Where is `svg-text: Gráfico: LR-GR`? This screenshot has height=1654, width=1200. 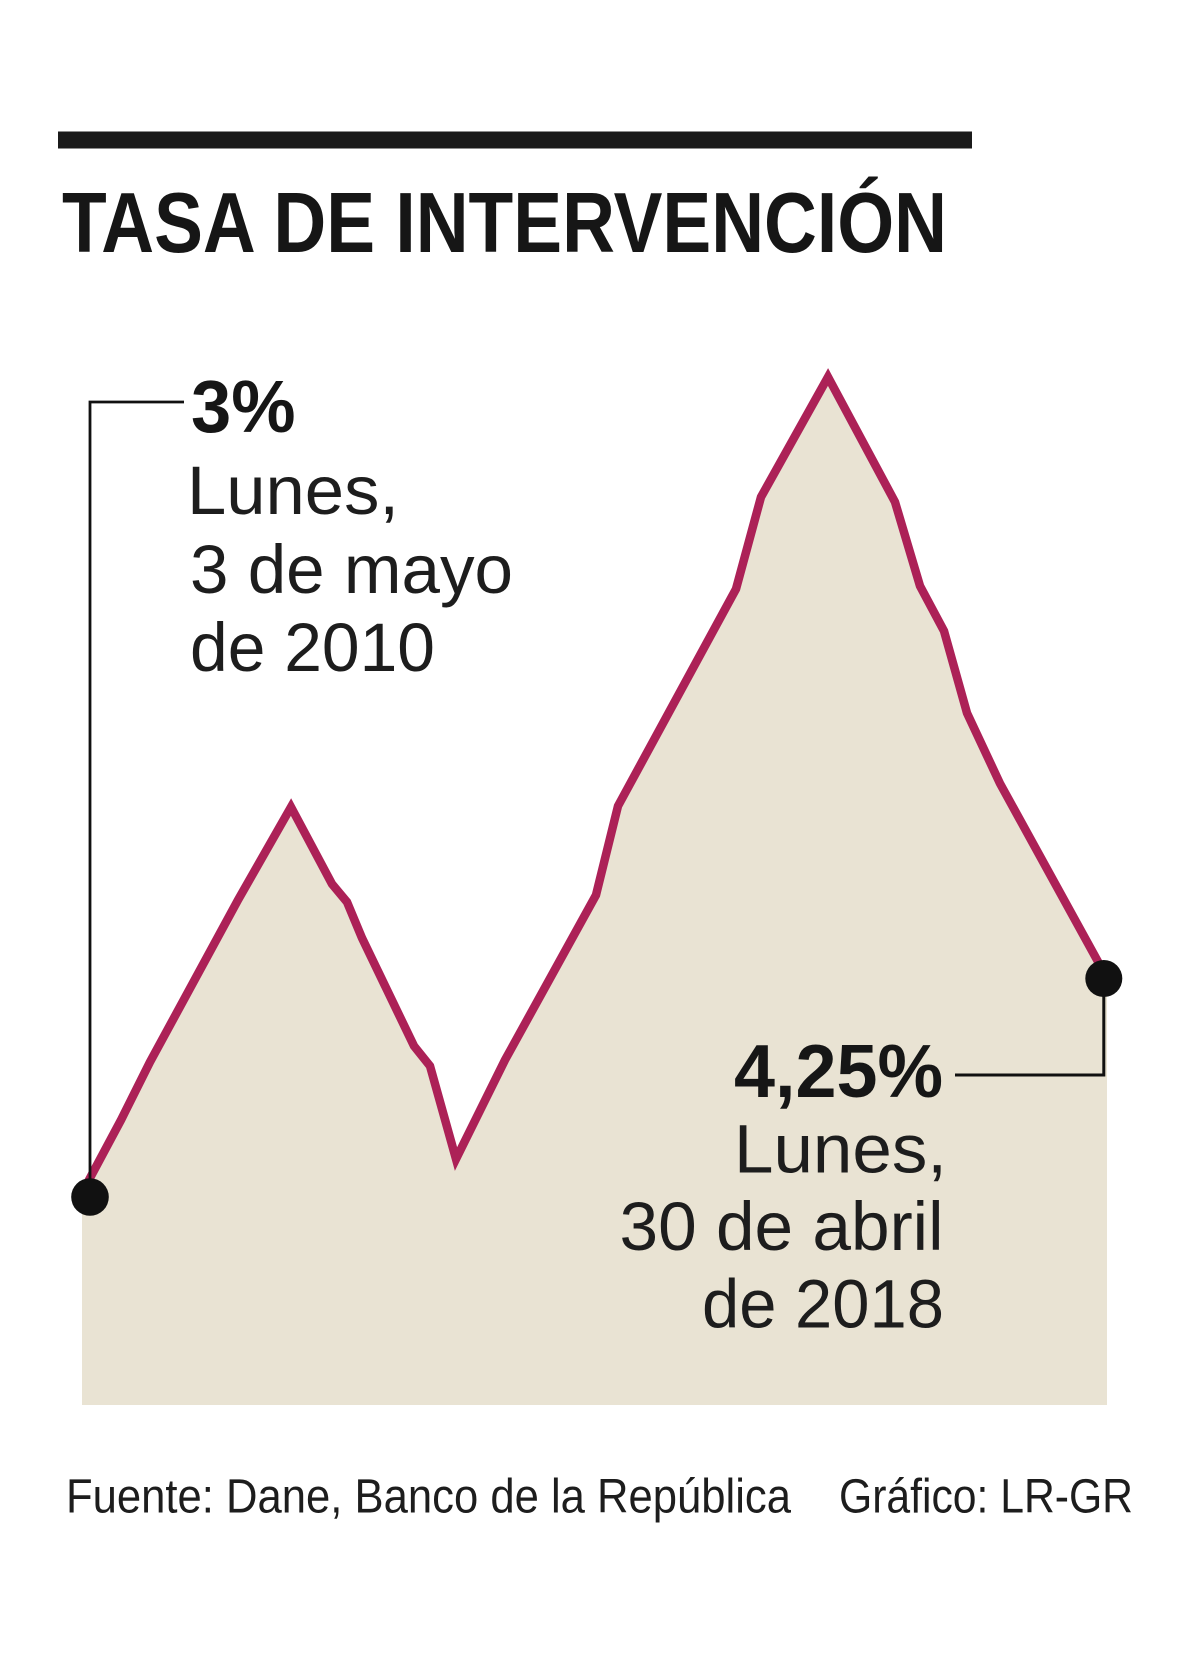
svg-text: Gráfico: LR-GR is located at coordinates (986, 1497).